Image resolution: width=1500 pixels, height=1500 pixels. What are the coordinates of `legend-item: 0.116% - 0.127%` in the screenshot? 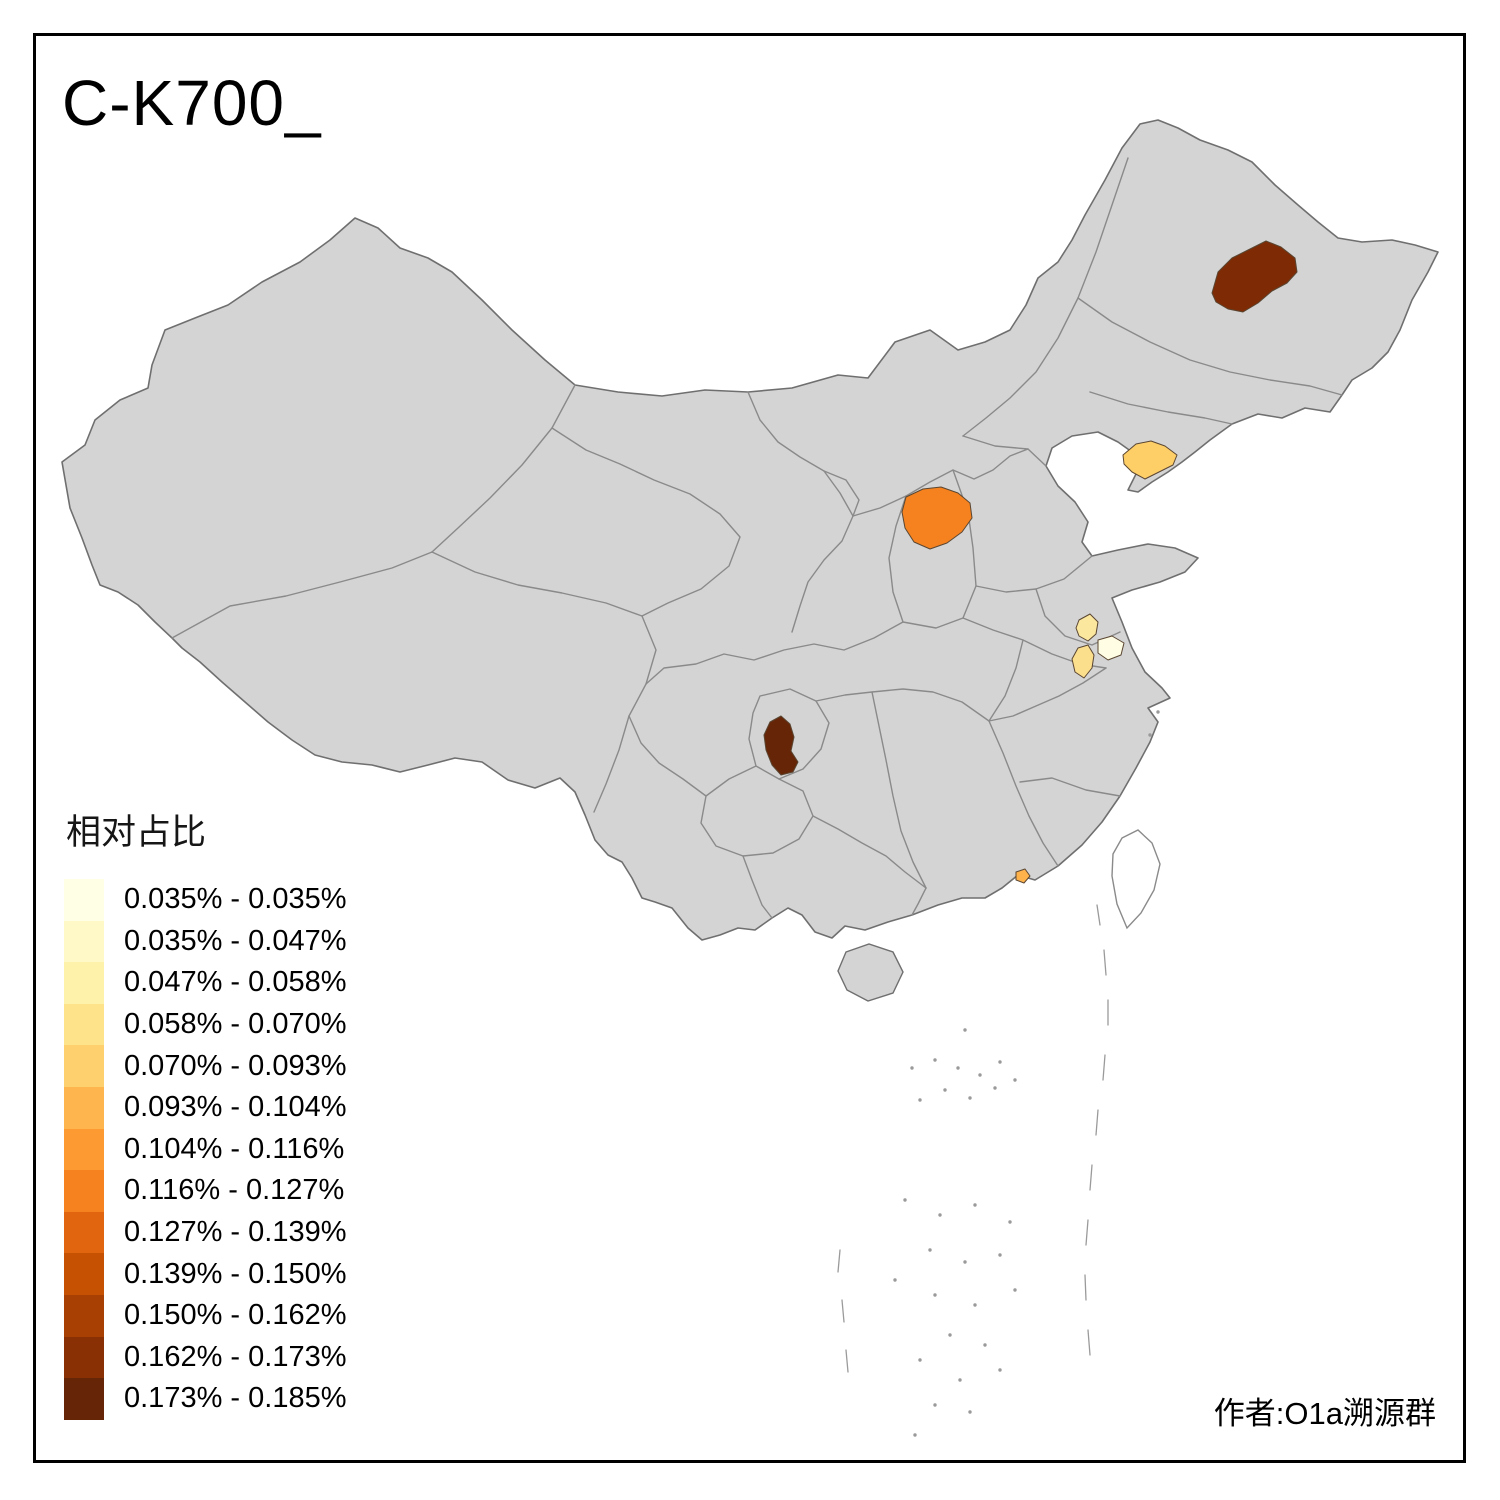 It's located at (205, 1191).